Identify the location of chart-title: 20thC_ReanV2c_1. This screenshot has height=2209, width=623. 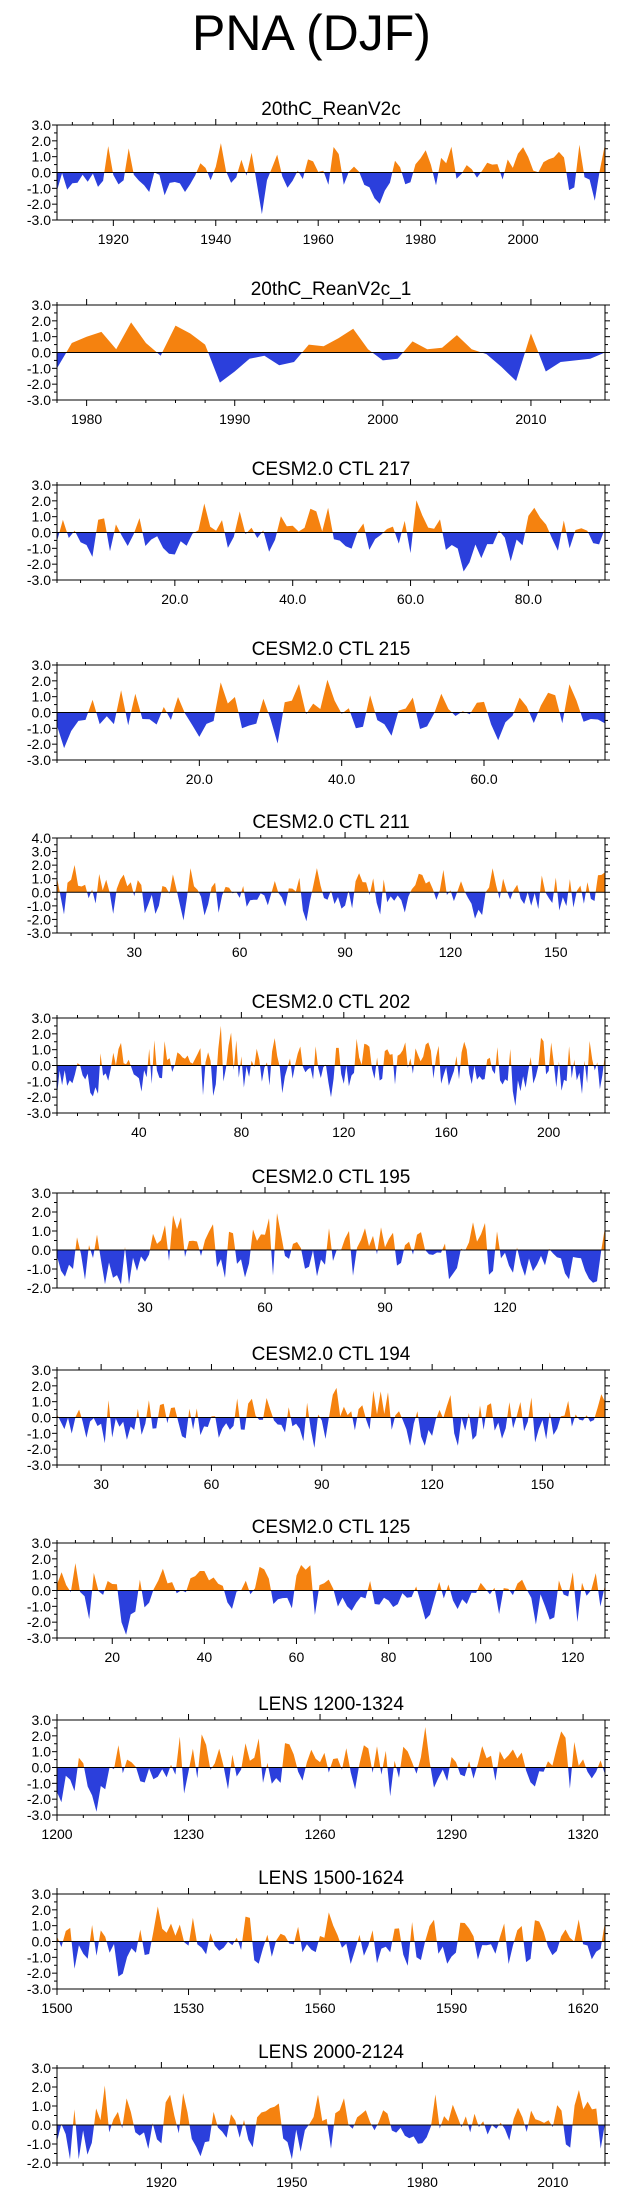
(331, 289).